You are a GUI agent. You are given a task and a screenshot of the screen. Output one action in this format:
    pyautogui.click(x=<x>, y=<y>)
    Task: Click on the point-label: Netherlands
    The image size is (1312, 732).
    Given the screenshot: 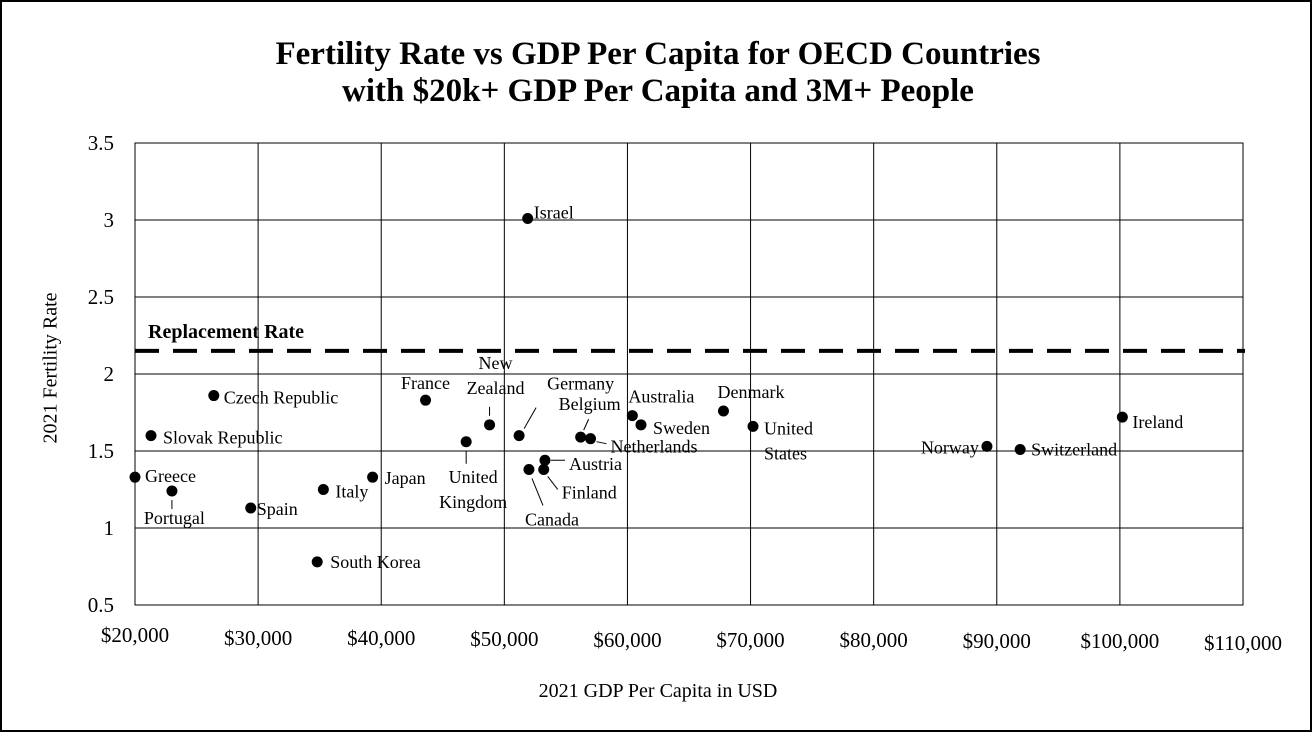 What is the action you would take?
    pyautogui.click(x=654, y=447)
    